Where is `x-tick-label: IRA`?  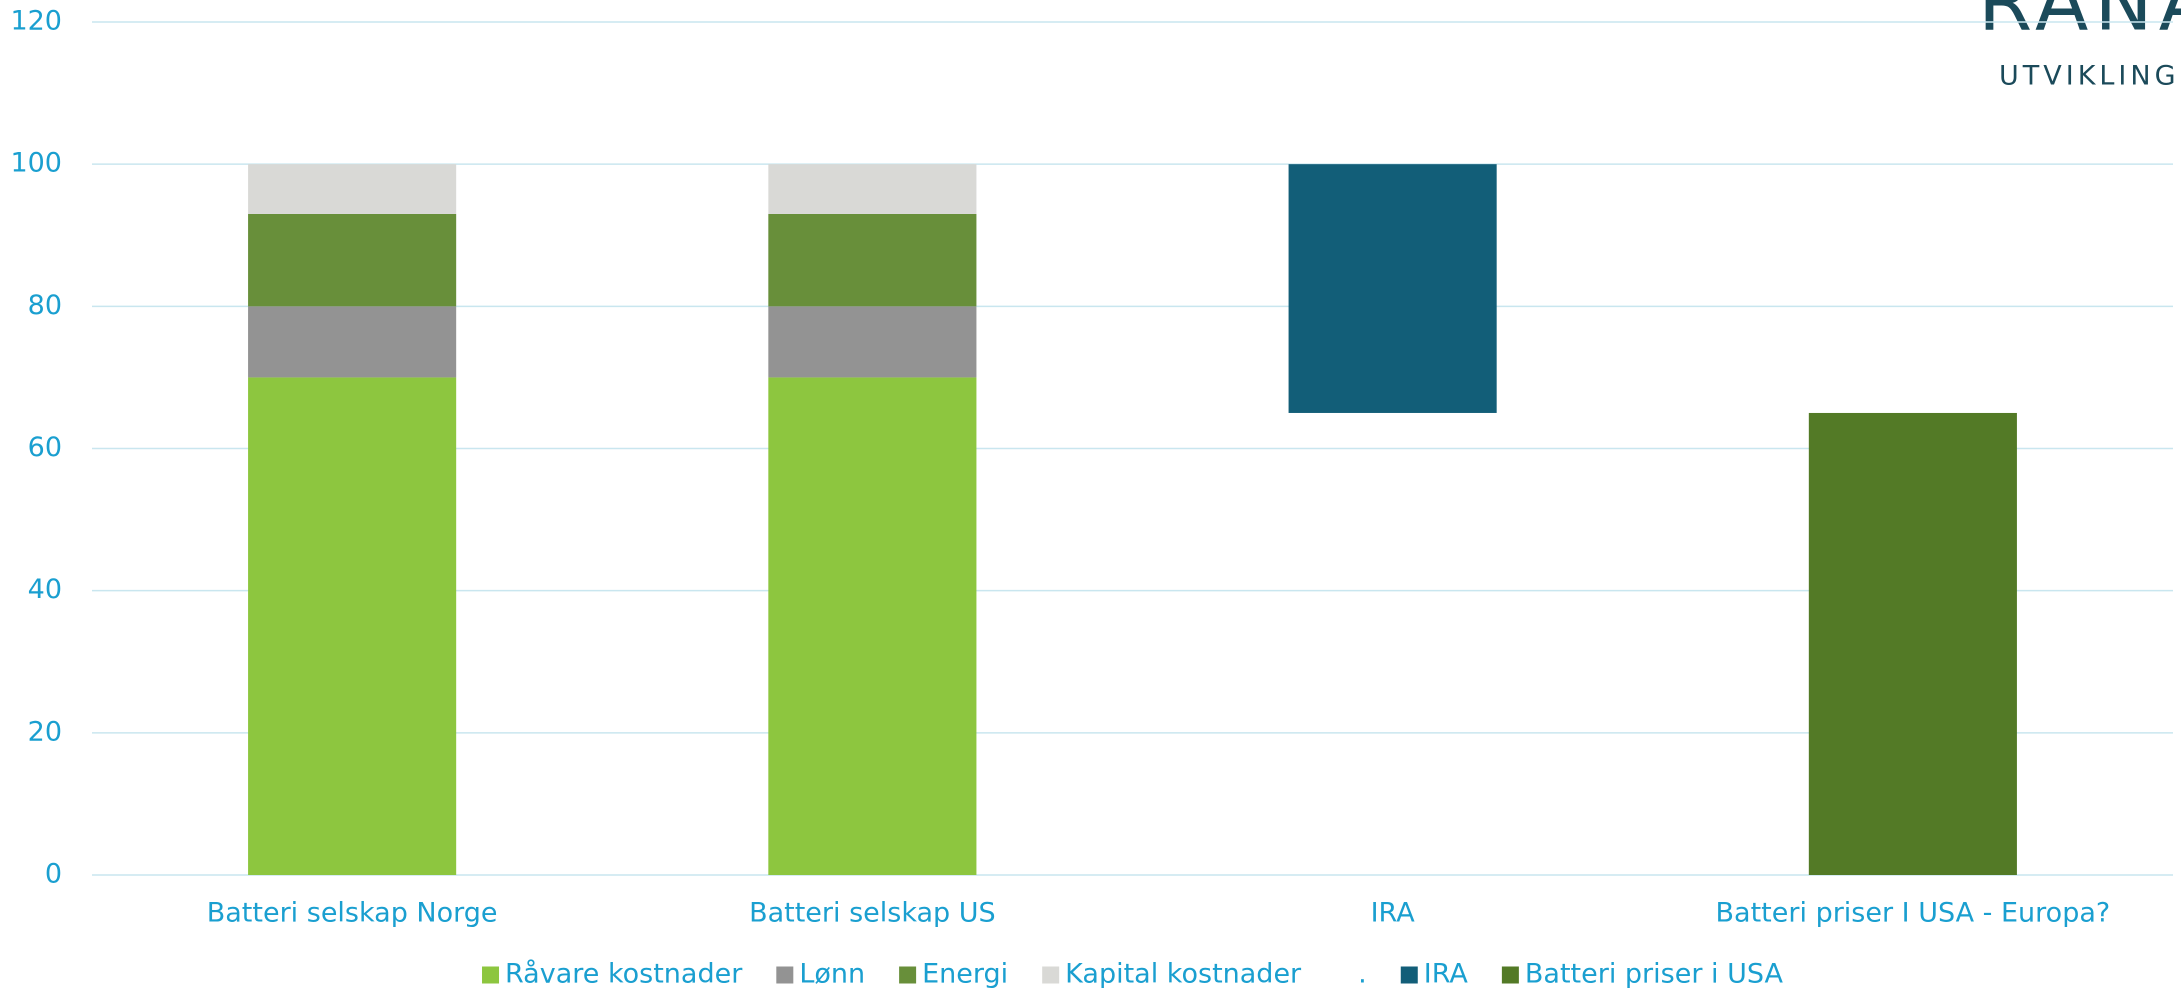 x-tick-label: IRA is located at coordinates (1393, 913).